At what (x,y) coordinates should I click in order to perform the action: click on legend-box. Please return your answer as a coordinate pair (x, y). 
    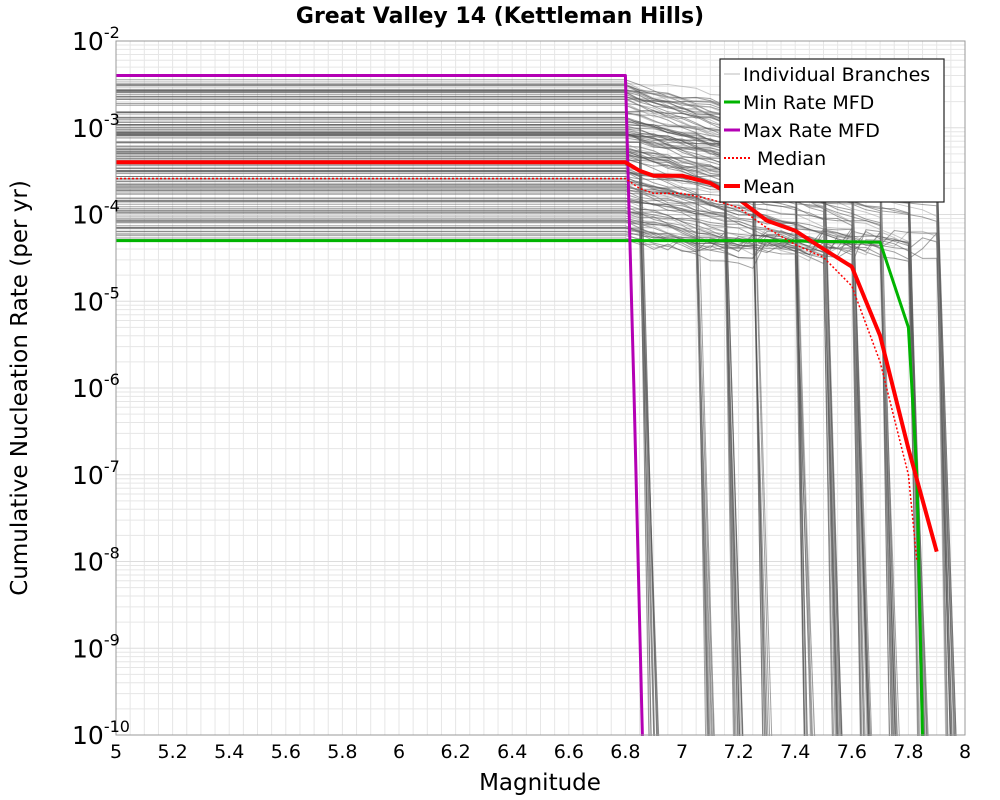
    Looking at the image, I should click on (832, 130).